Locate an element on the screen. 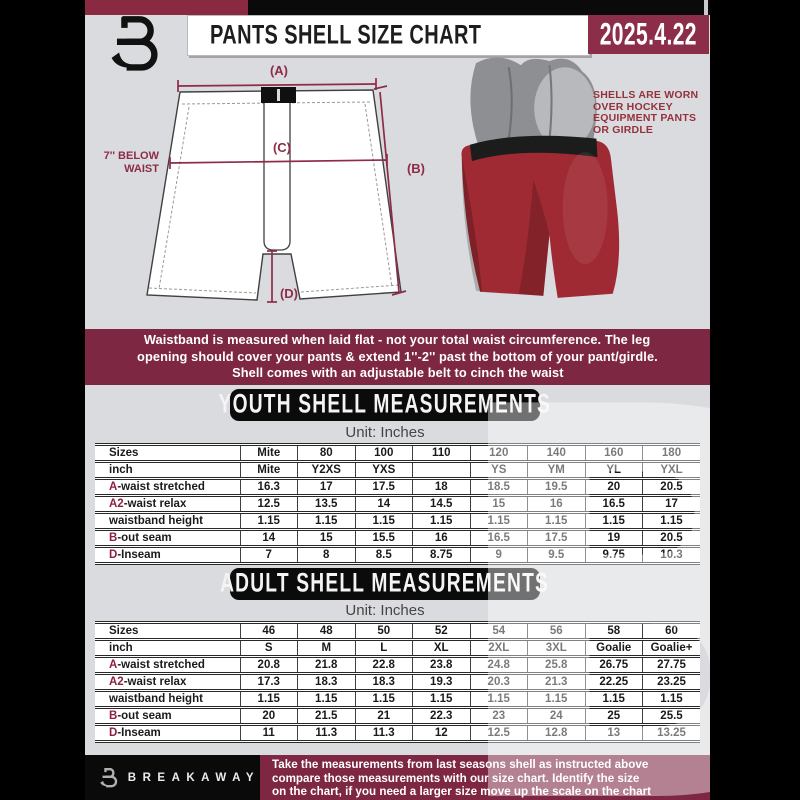 This screenshot has height=800, width=800. size-cell: 20.8 is located at coordinates (268, 665).